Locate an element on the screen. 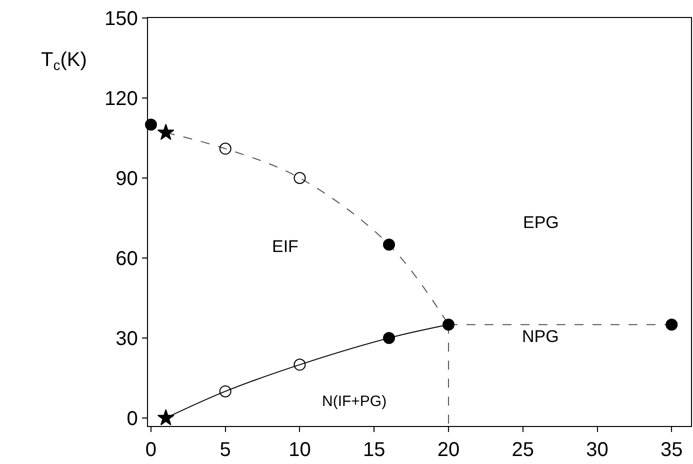 The height and width of the screenshot is (464, 693). x-tick-label: 35 is located at coordinates (671, 450).